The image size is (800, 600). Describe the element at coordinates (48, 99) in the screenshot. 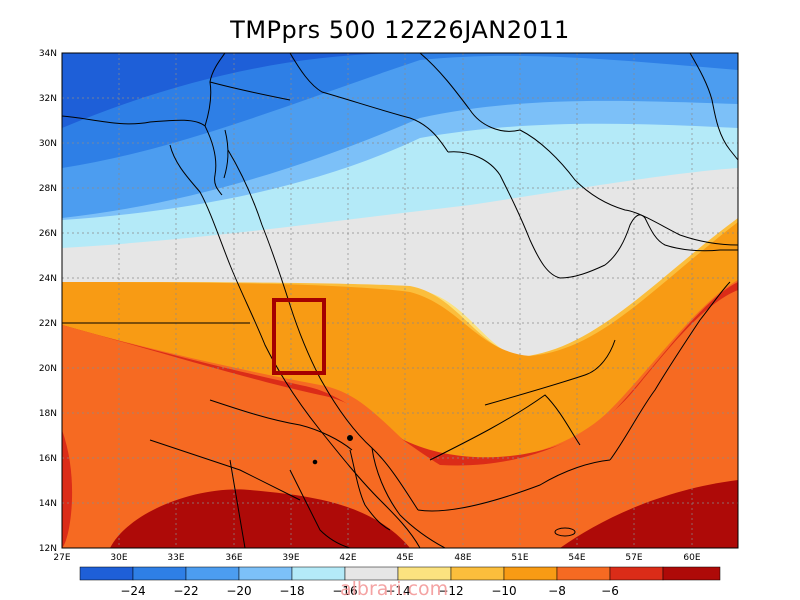

I see `lat-label: 32N` at that location.